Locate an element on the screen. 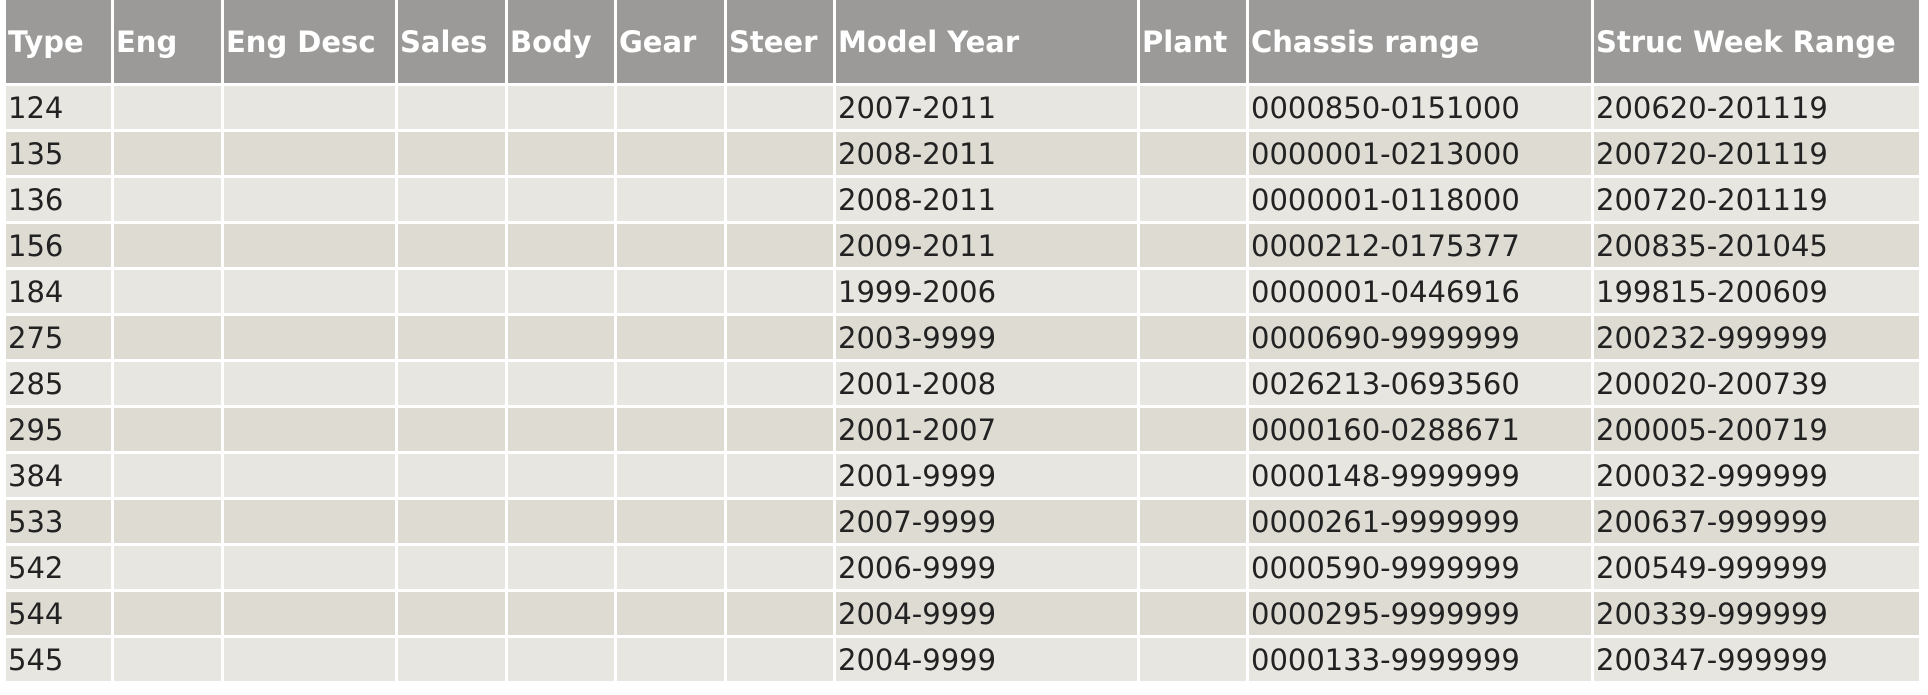  table-row: 124 2007-2011 0000850-0151000 200620-201119 is located at coordinates (964, 109).